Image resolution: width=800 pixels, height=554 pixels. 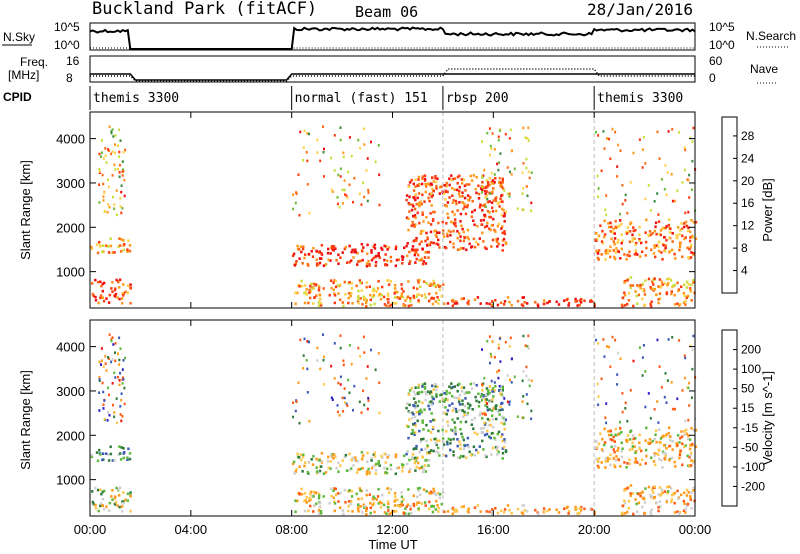 I want to click on noise-panel-frame, so click(x=392, y=36).